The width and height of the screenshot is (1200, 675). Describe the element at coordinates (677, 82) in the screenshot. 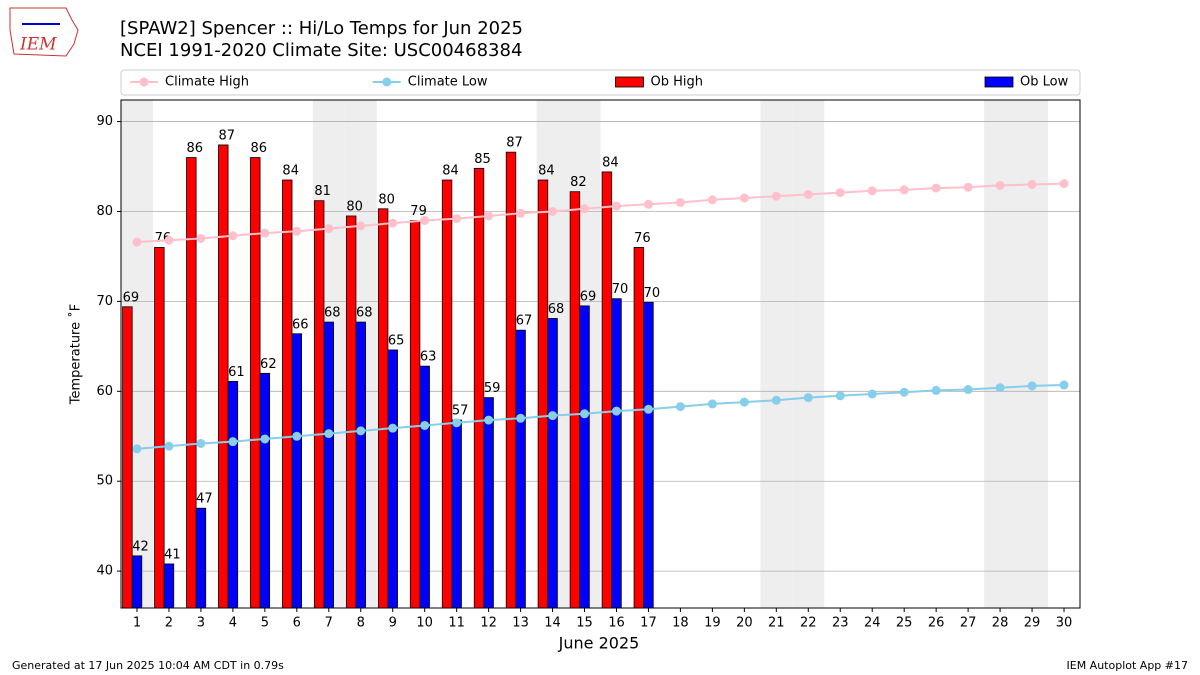

I see `legend-label: Ob High` at that location.